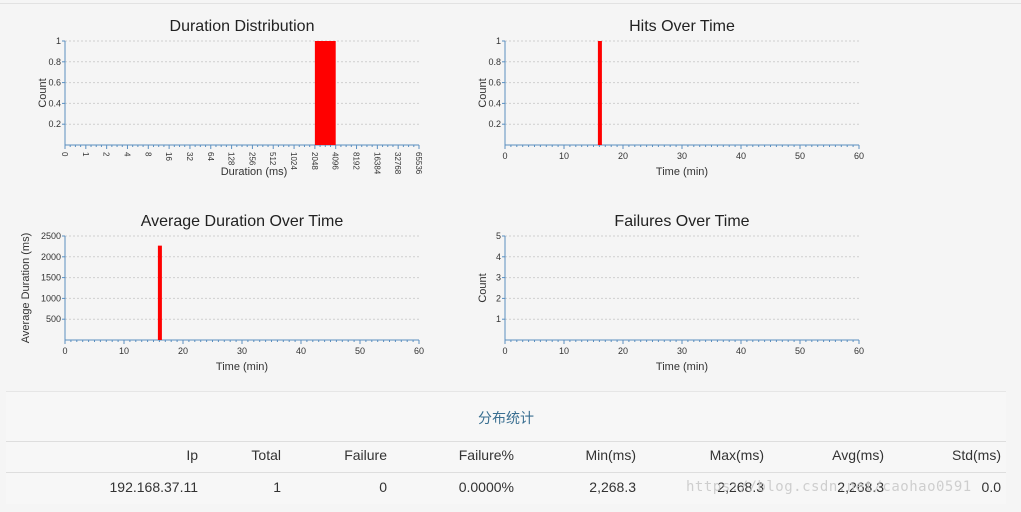 The height and width of the screenshot is (512, 1021). I want to click on table-cell: 0.0, so click(991, 487).